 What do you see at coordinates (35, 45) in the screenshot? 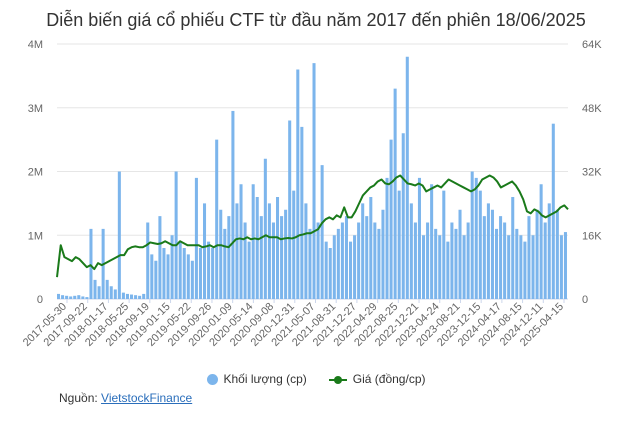
I see `left-axis-tick-label: 4M` at bounding box center [35, 45].